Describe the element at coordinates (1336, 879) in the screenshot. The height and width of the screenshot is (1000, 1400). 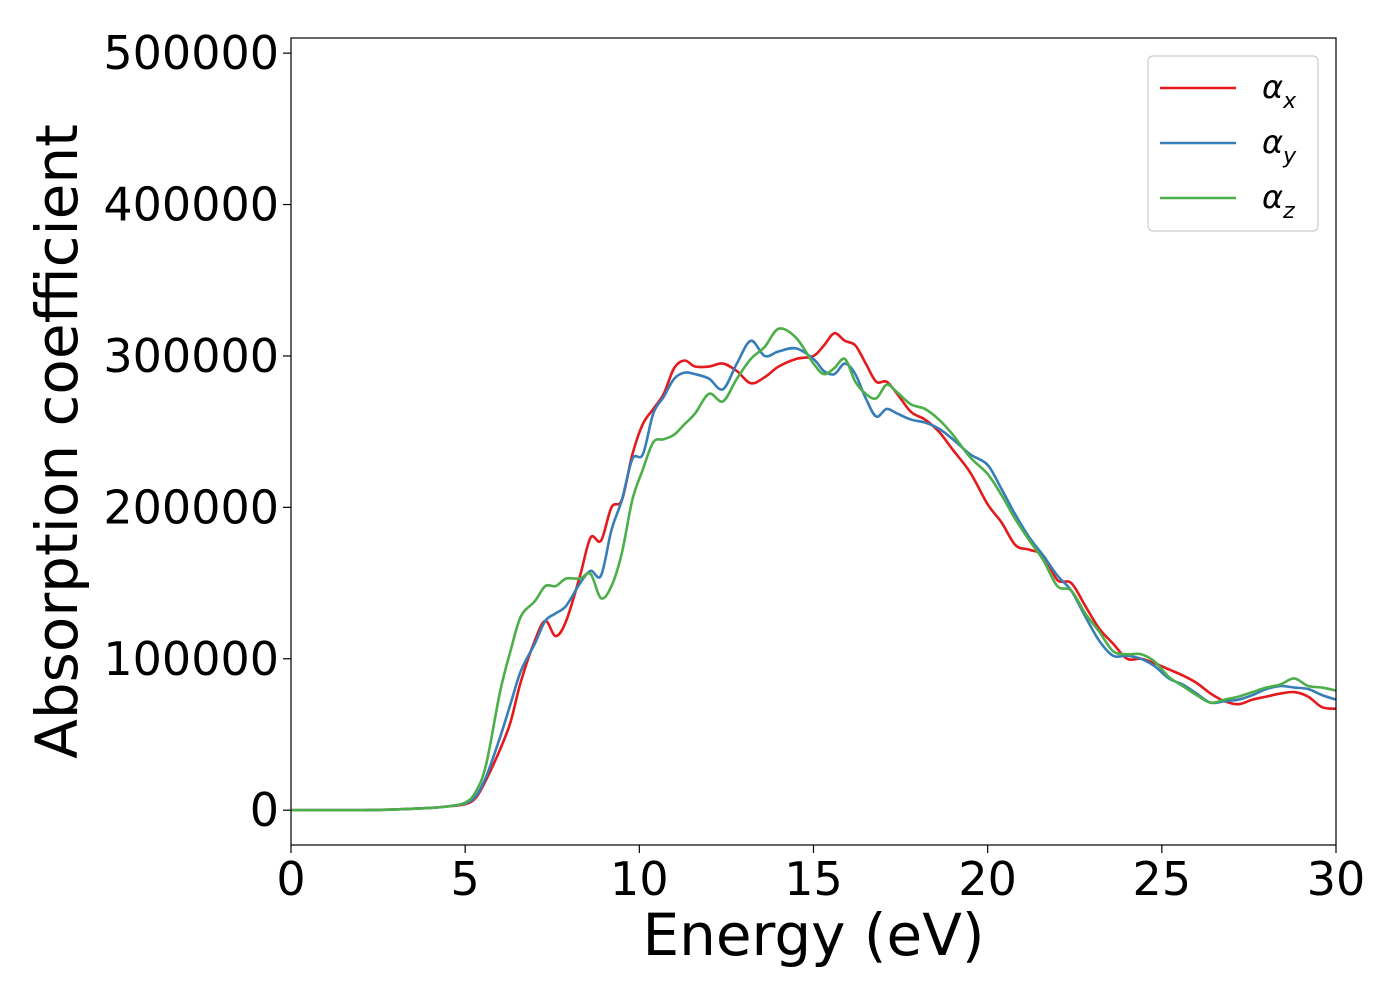
I see `x-tick-label: 30` at that location.